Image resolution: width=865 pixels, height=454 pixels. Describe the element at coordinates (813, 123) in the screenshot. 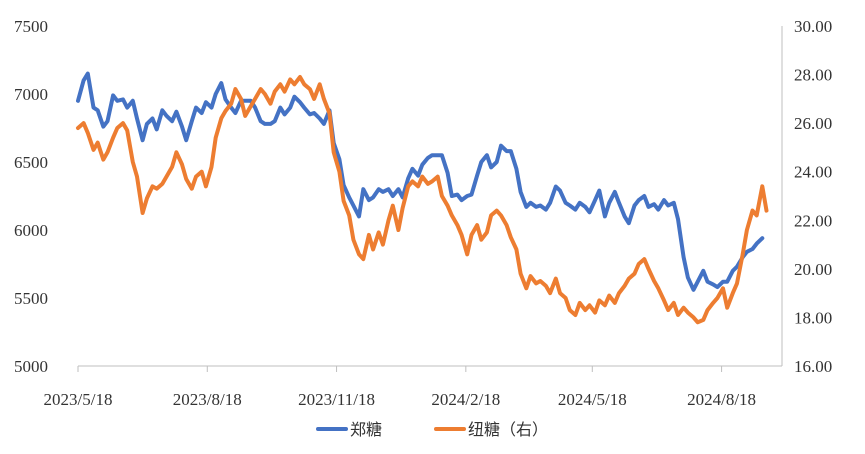

I see `right-y-tick-label: 26.00` at that location.